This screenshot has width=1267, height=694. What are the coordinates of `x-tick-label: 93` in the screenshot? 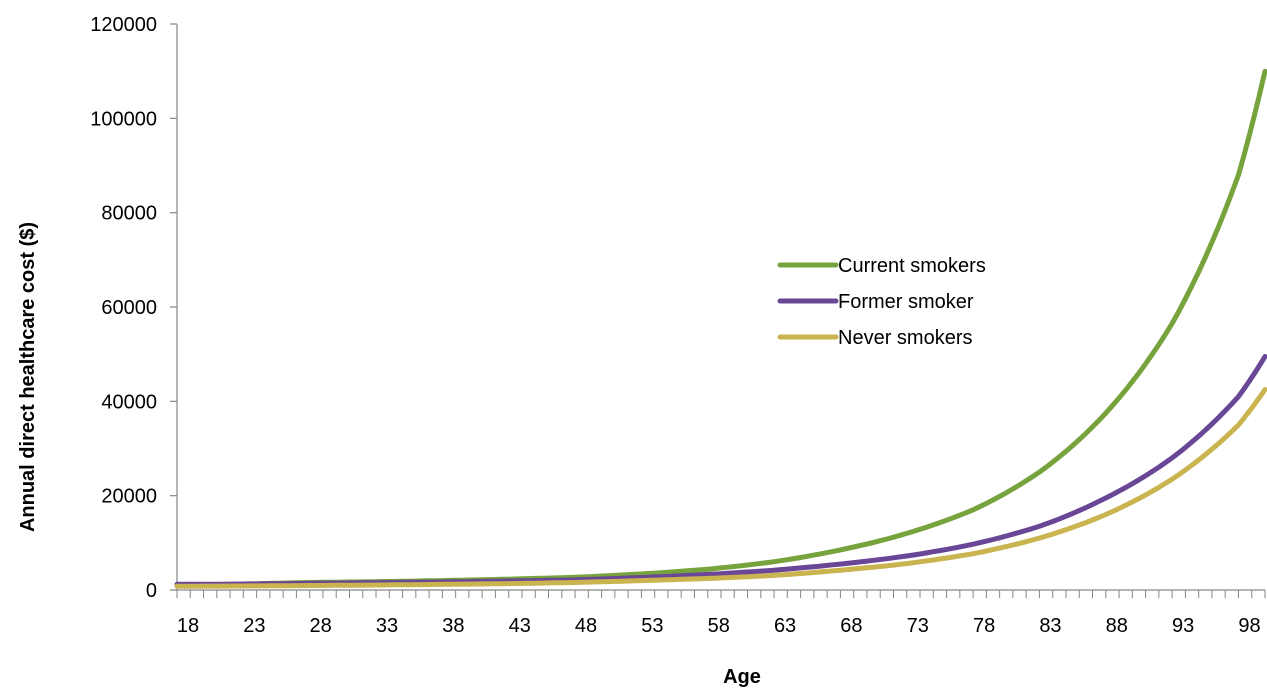 It's located at (1183, 626).